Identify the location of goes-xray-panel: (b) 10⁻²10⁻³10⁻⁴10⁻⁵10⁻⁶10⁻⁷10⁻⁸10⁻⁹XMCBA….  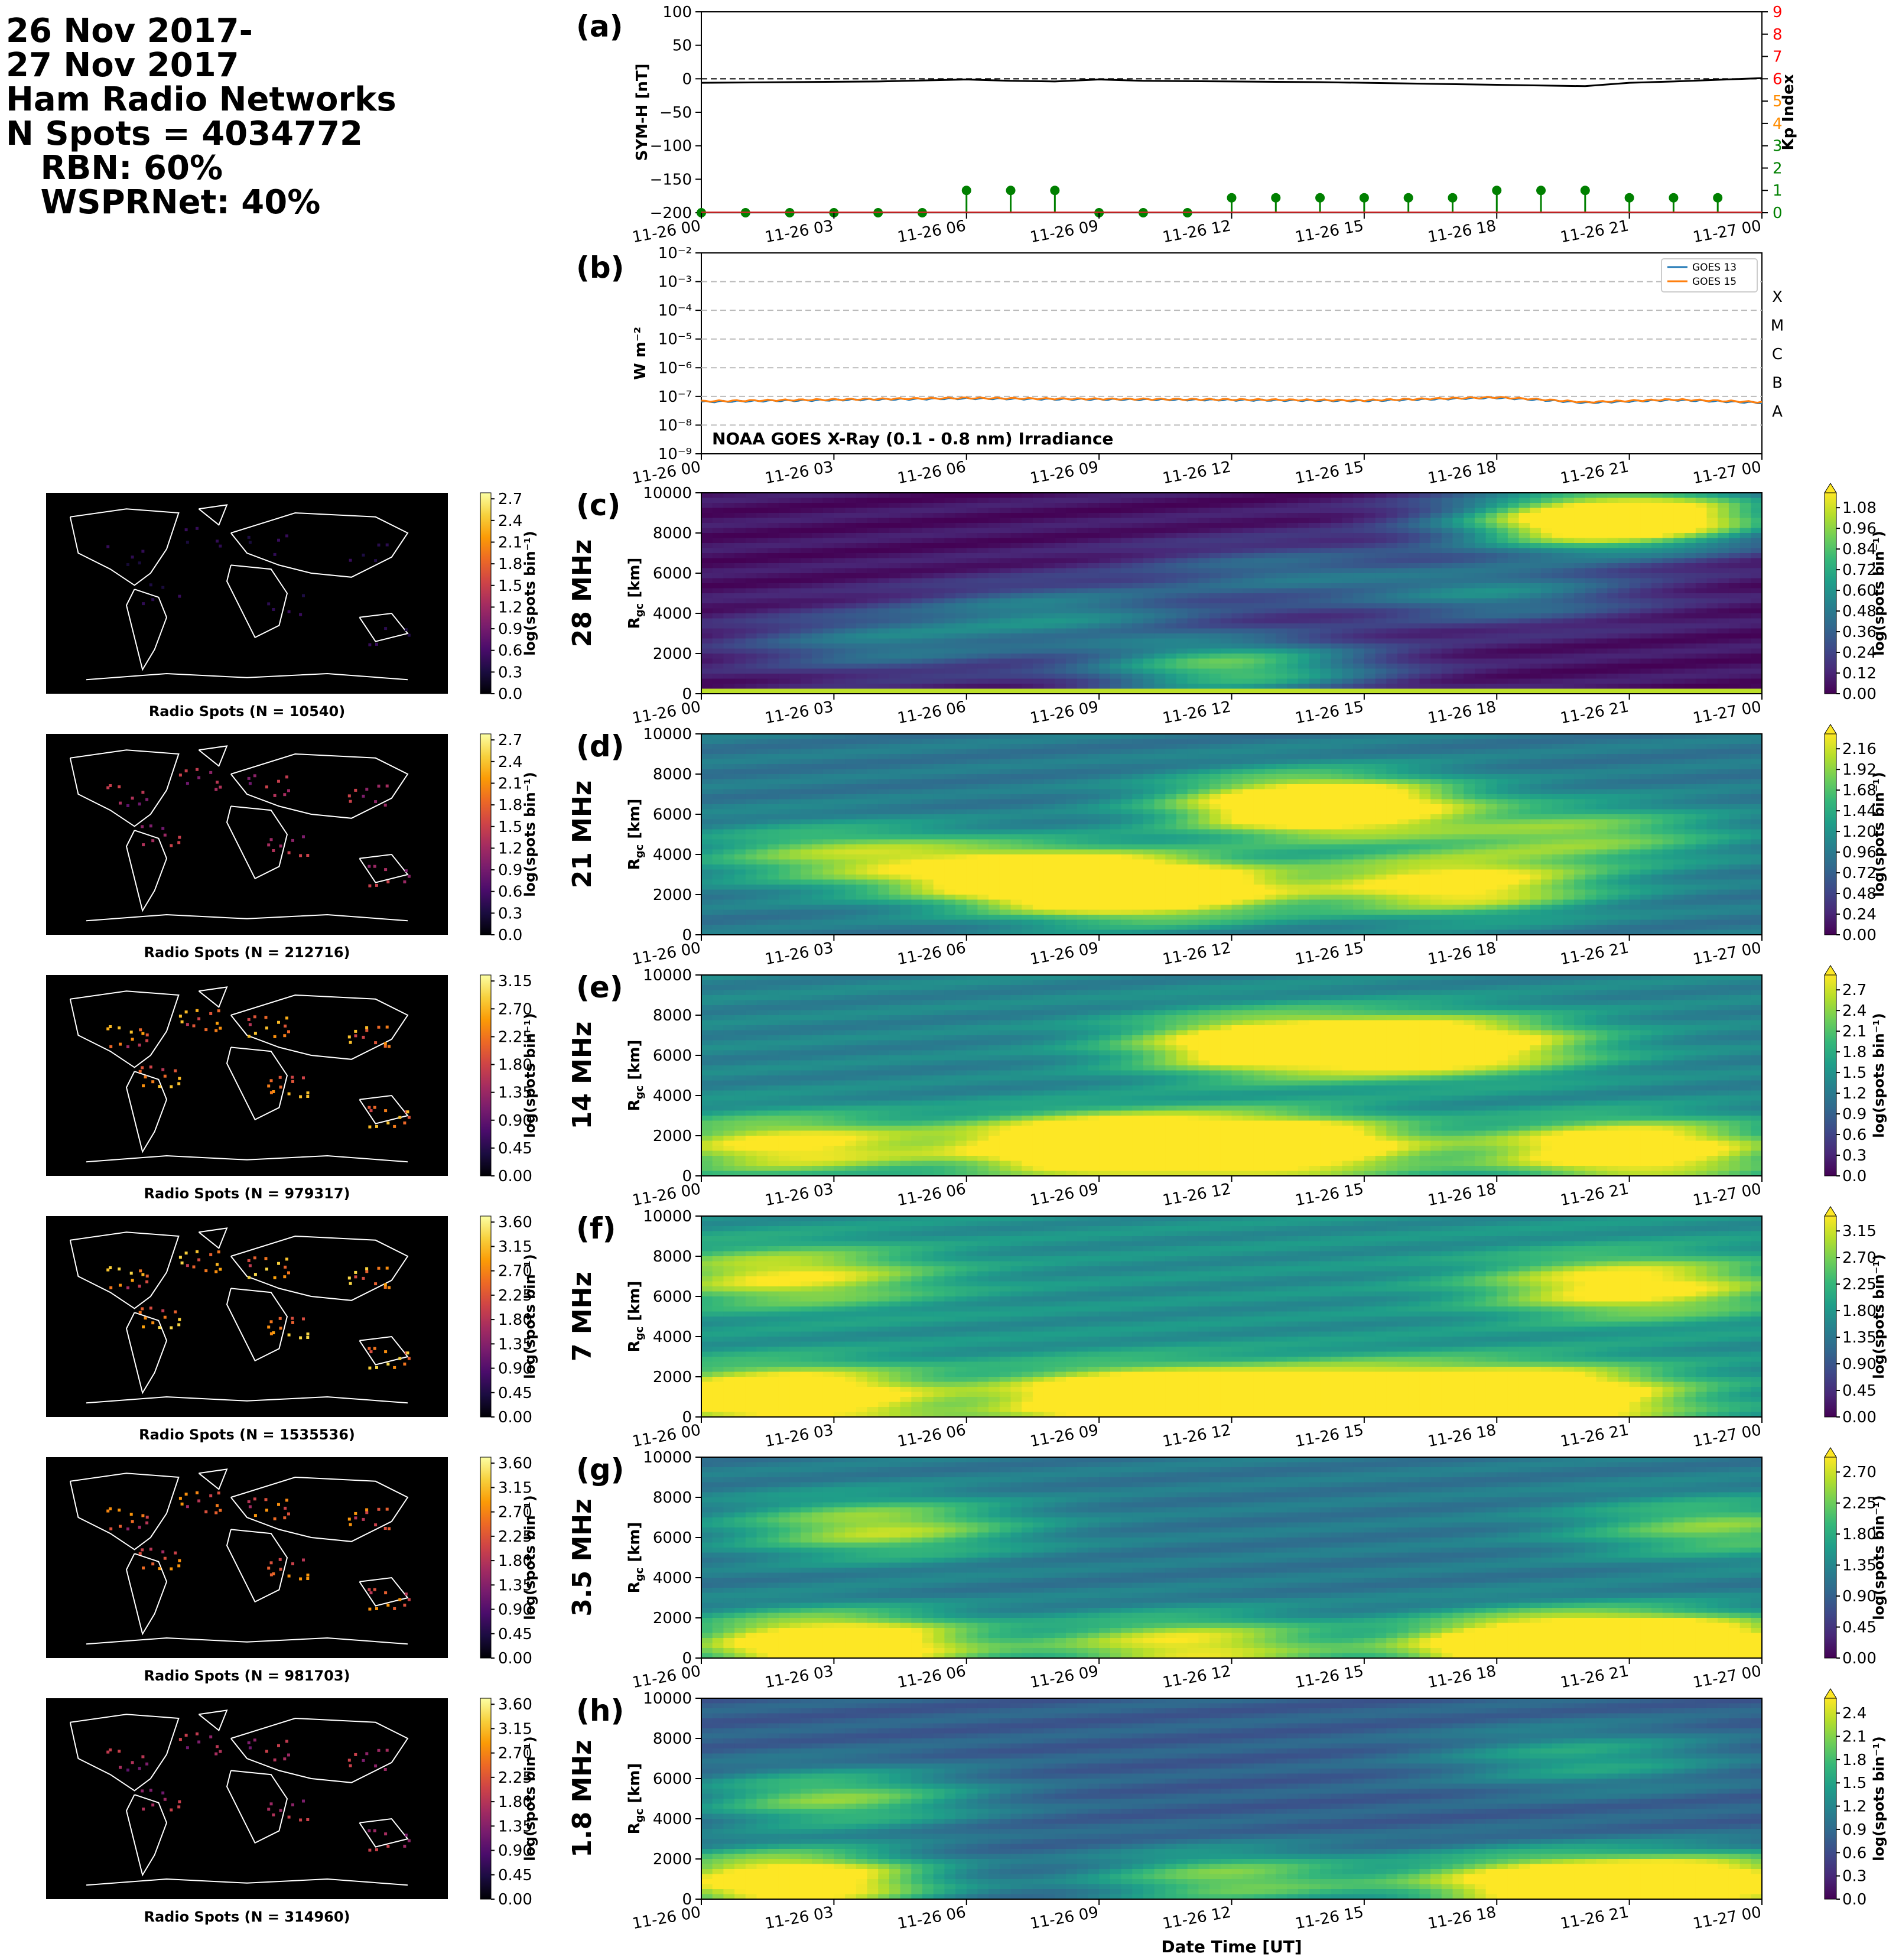
(1180, 366).